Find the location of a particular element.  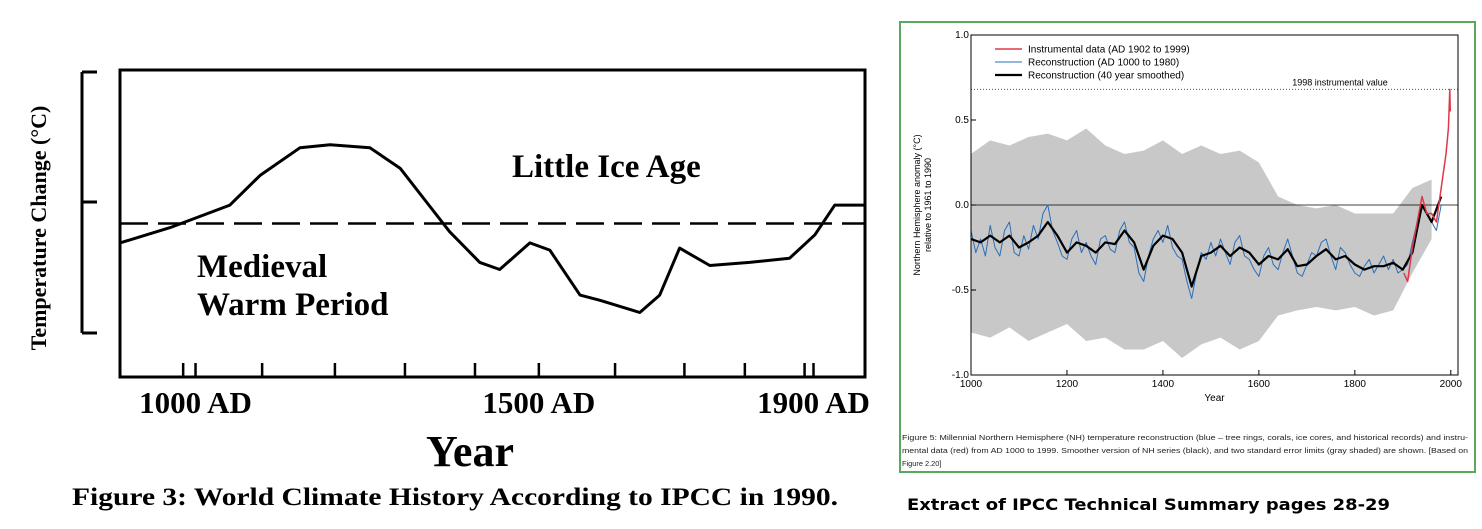

annotation: Medieval is located at coordinates (262, 267).